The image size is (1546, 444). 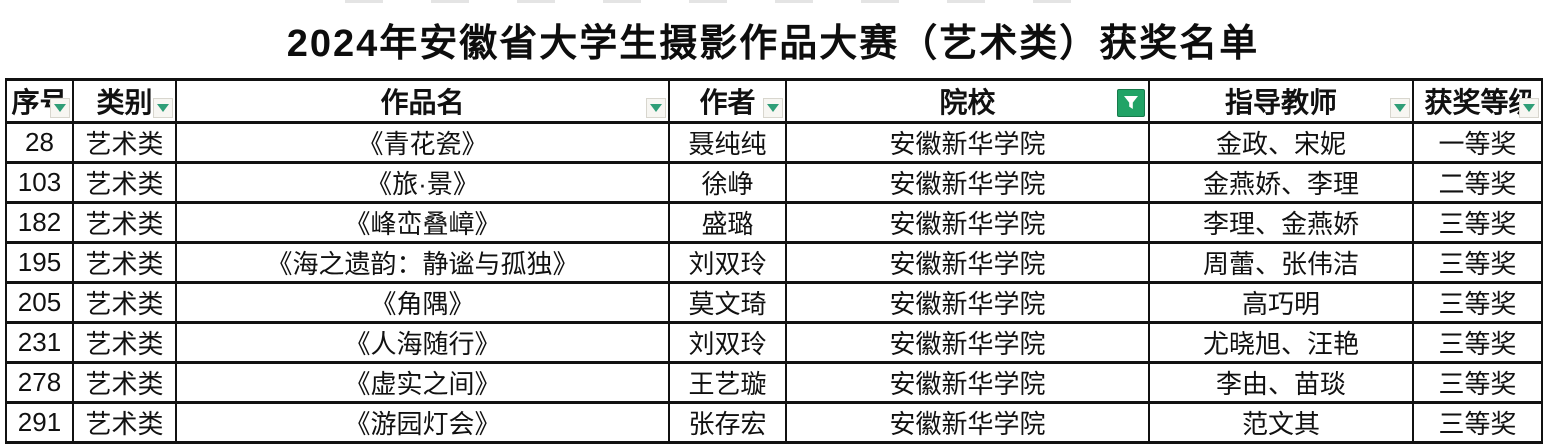 I want to click on column-header-no: 序号, so click(x=39, y=101).